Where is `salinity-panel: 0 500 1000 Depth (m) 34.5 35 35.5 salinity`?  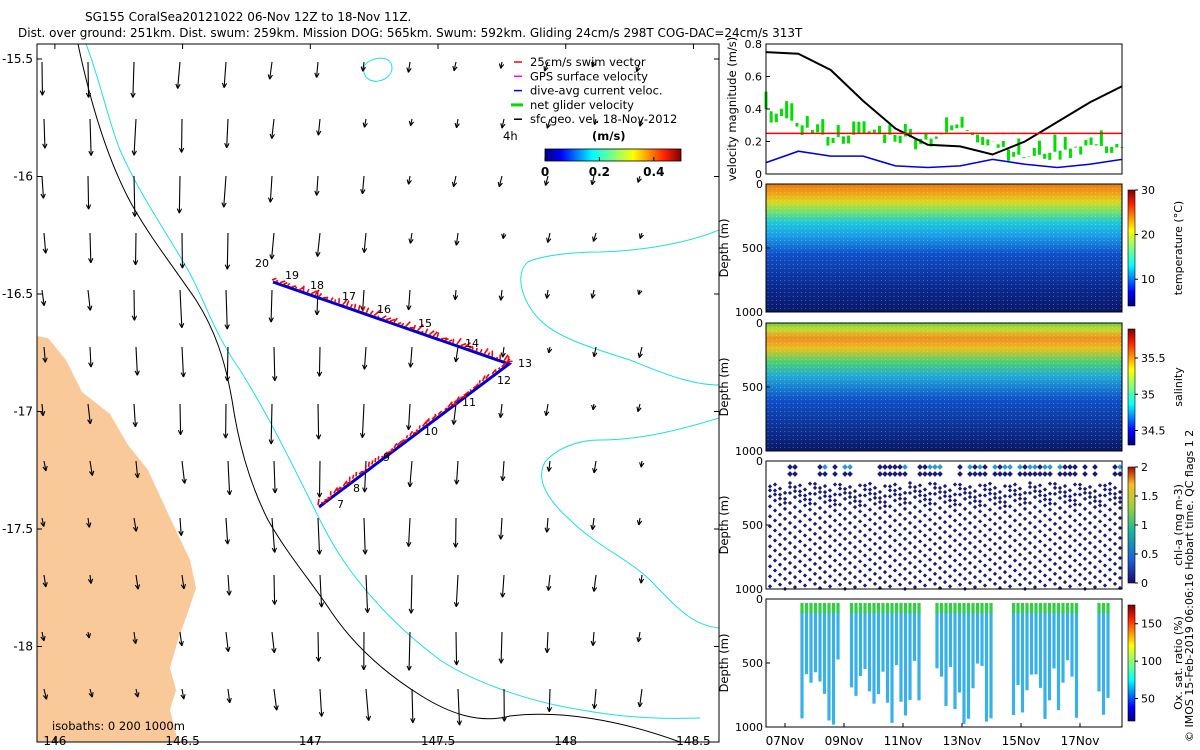
salinity-panel: 0 500 1000 Depth (m) 34.5 35 35.5 salinity is located at coordinates (951, 387).